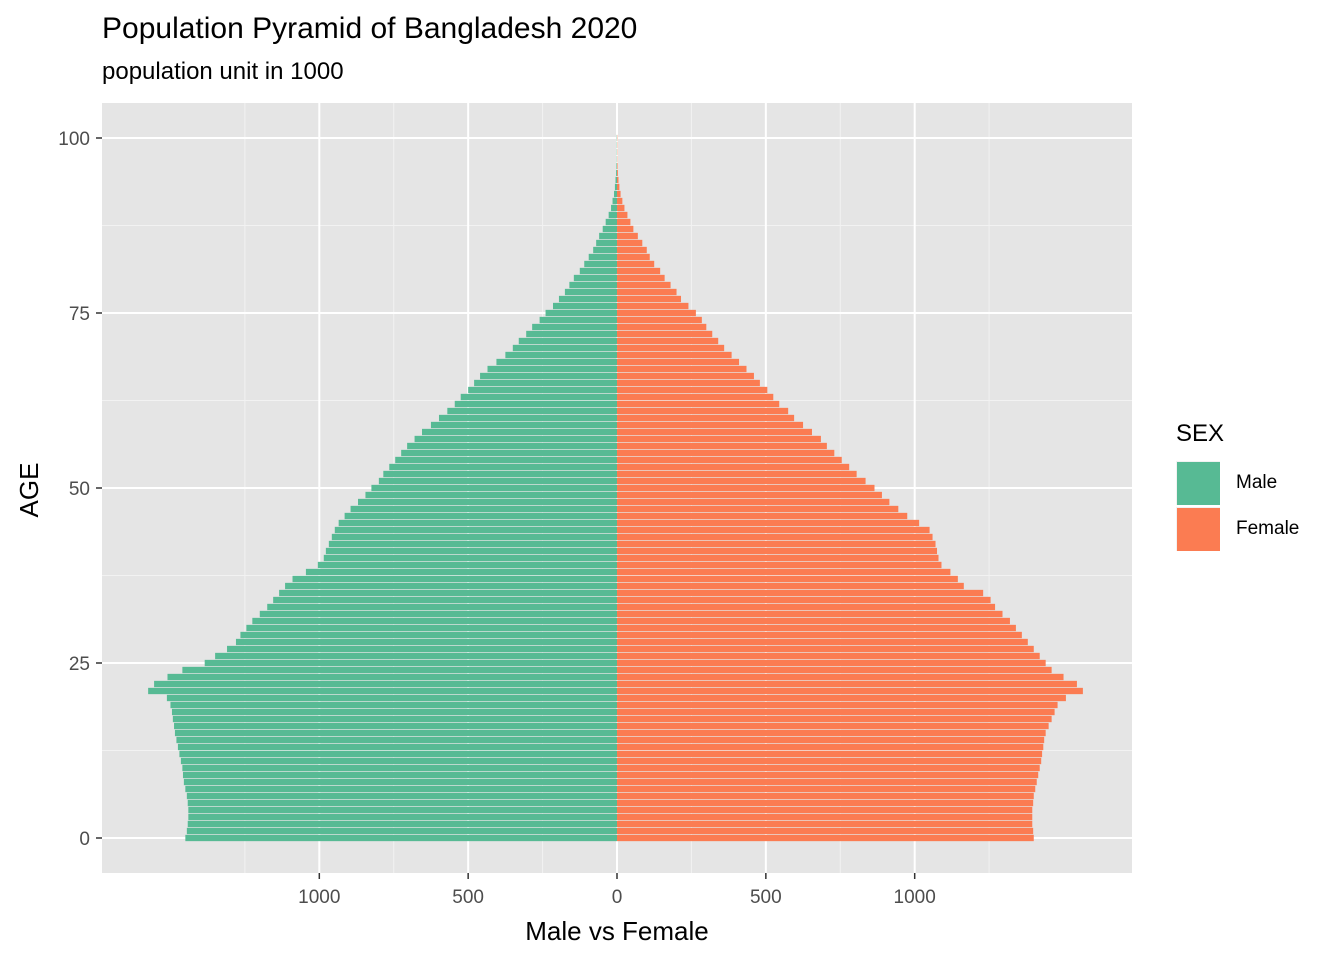 Image resolution: width=1344 pixels, height=960 pixels. I want to click on legend: SEX Male Female, so click(1237, 486).